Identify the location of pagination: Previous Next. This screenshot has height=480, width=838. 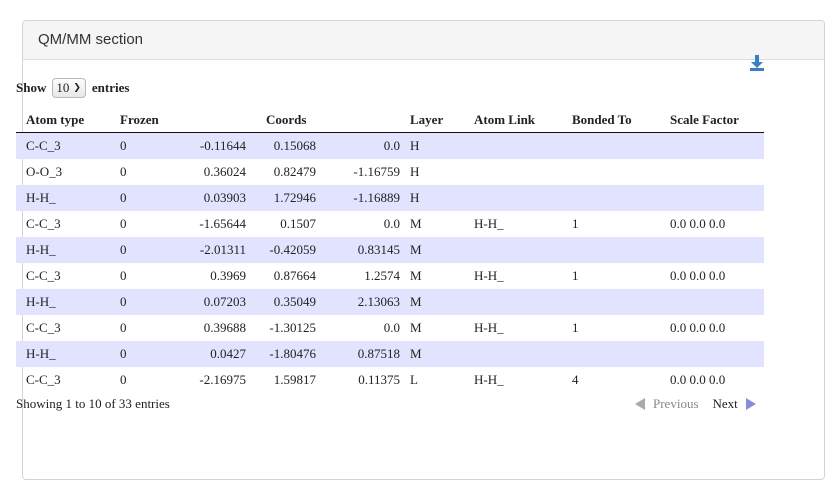
(695, 404).